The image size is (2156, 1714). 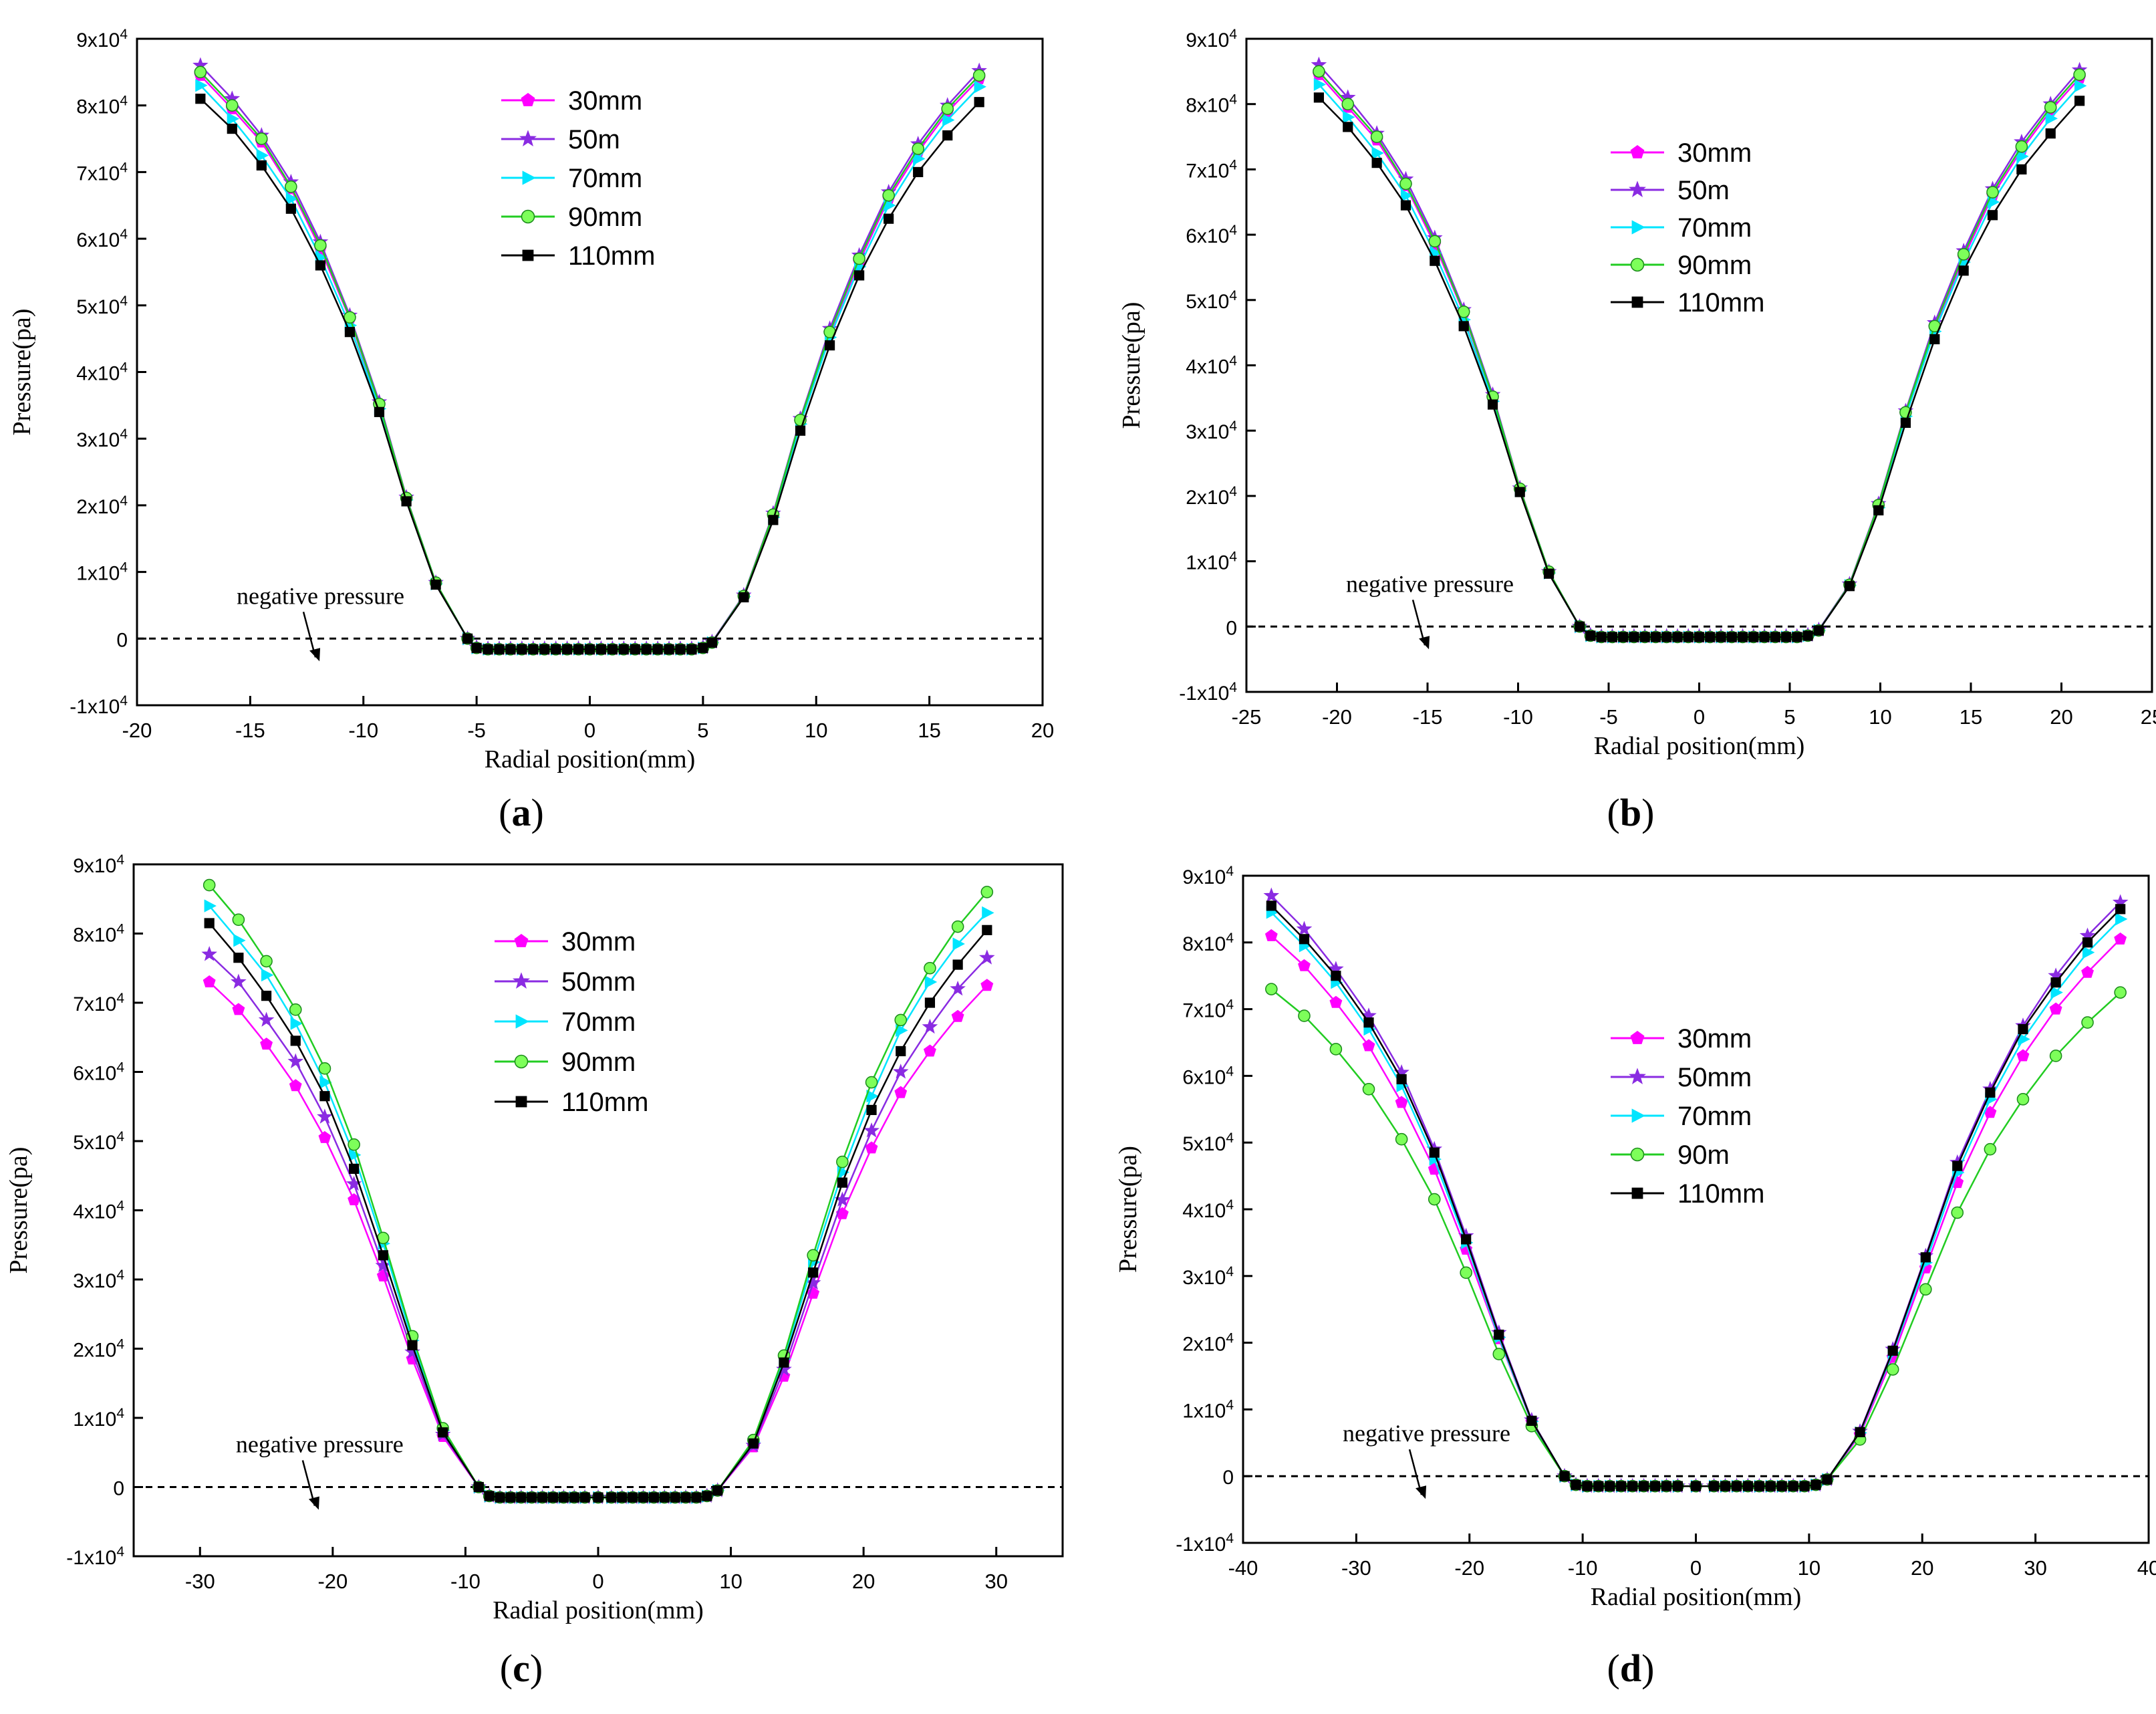 I want to click on legend-label: 30mm, so click(x=598, y=942).